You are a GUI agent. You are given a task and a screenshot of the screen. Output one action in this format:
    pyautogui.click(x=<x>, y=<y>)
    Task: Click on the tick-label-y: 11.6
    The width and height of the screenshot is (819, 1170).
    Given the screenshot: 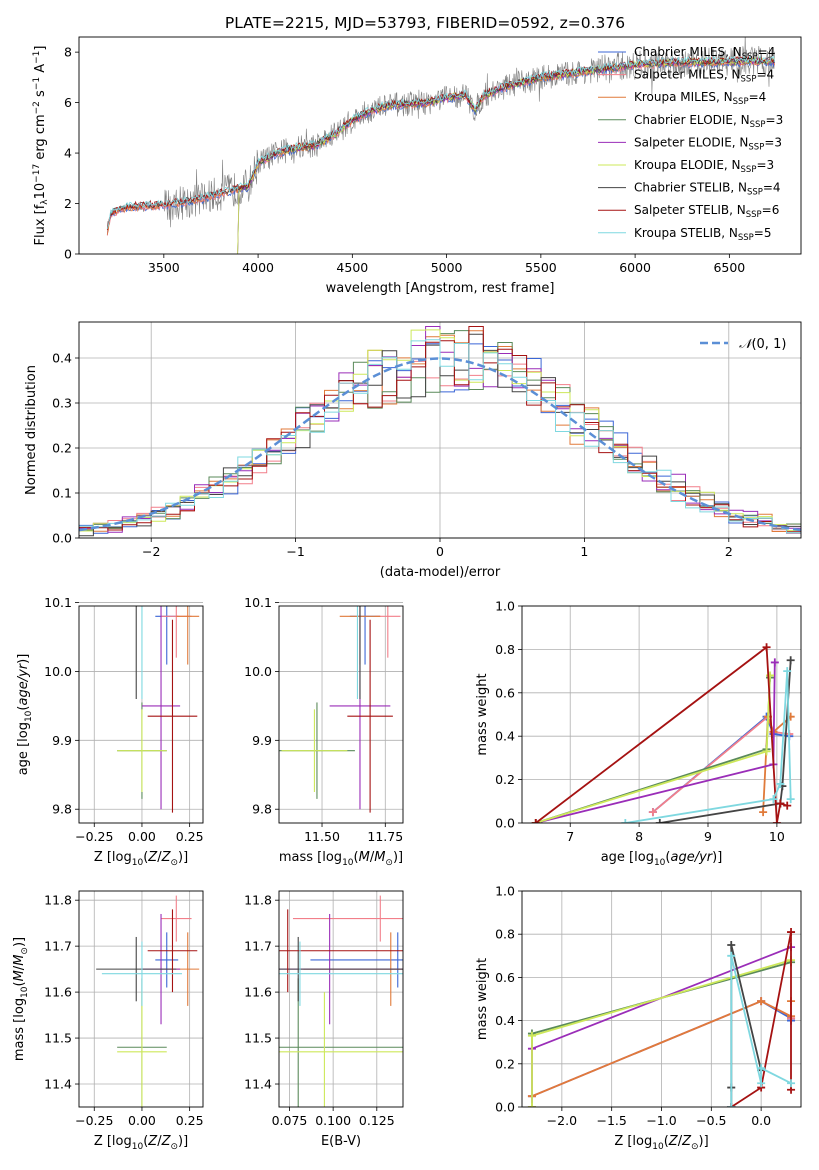 What is the action you would take?
    pyautogui.click(x=58, y=992)
    